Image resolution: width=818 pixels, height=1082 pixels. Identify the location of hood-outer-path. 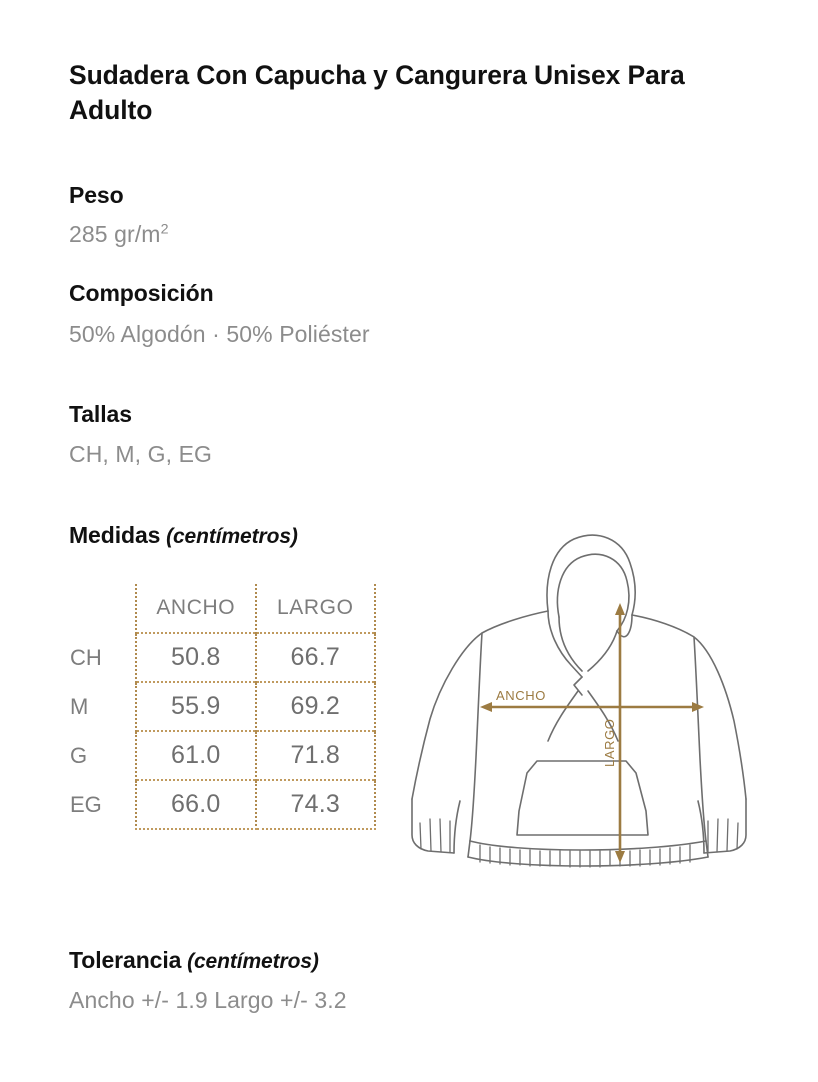
(591, 575).